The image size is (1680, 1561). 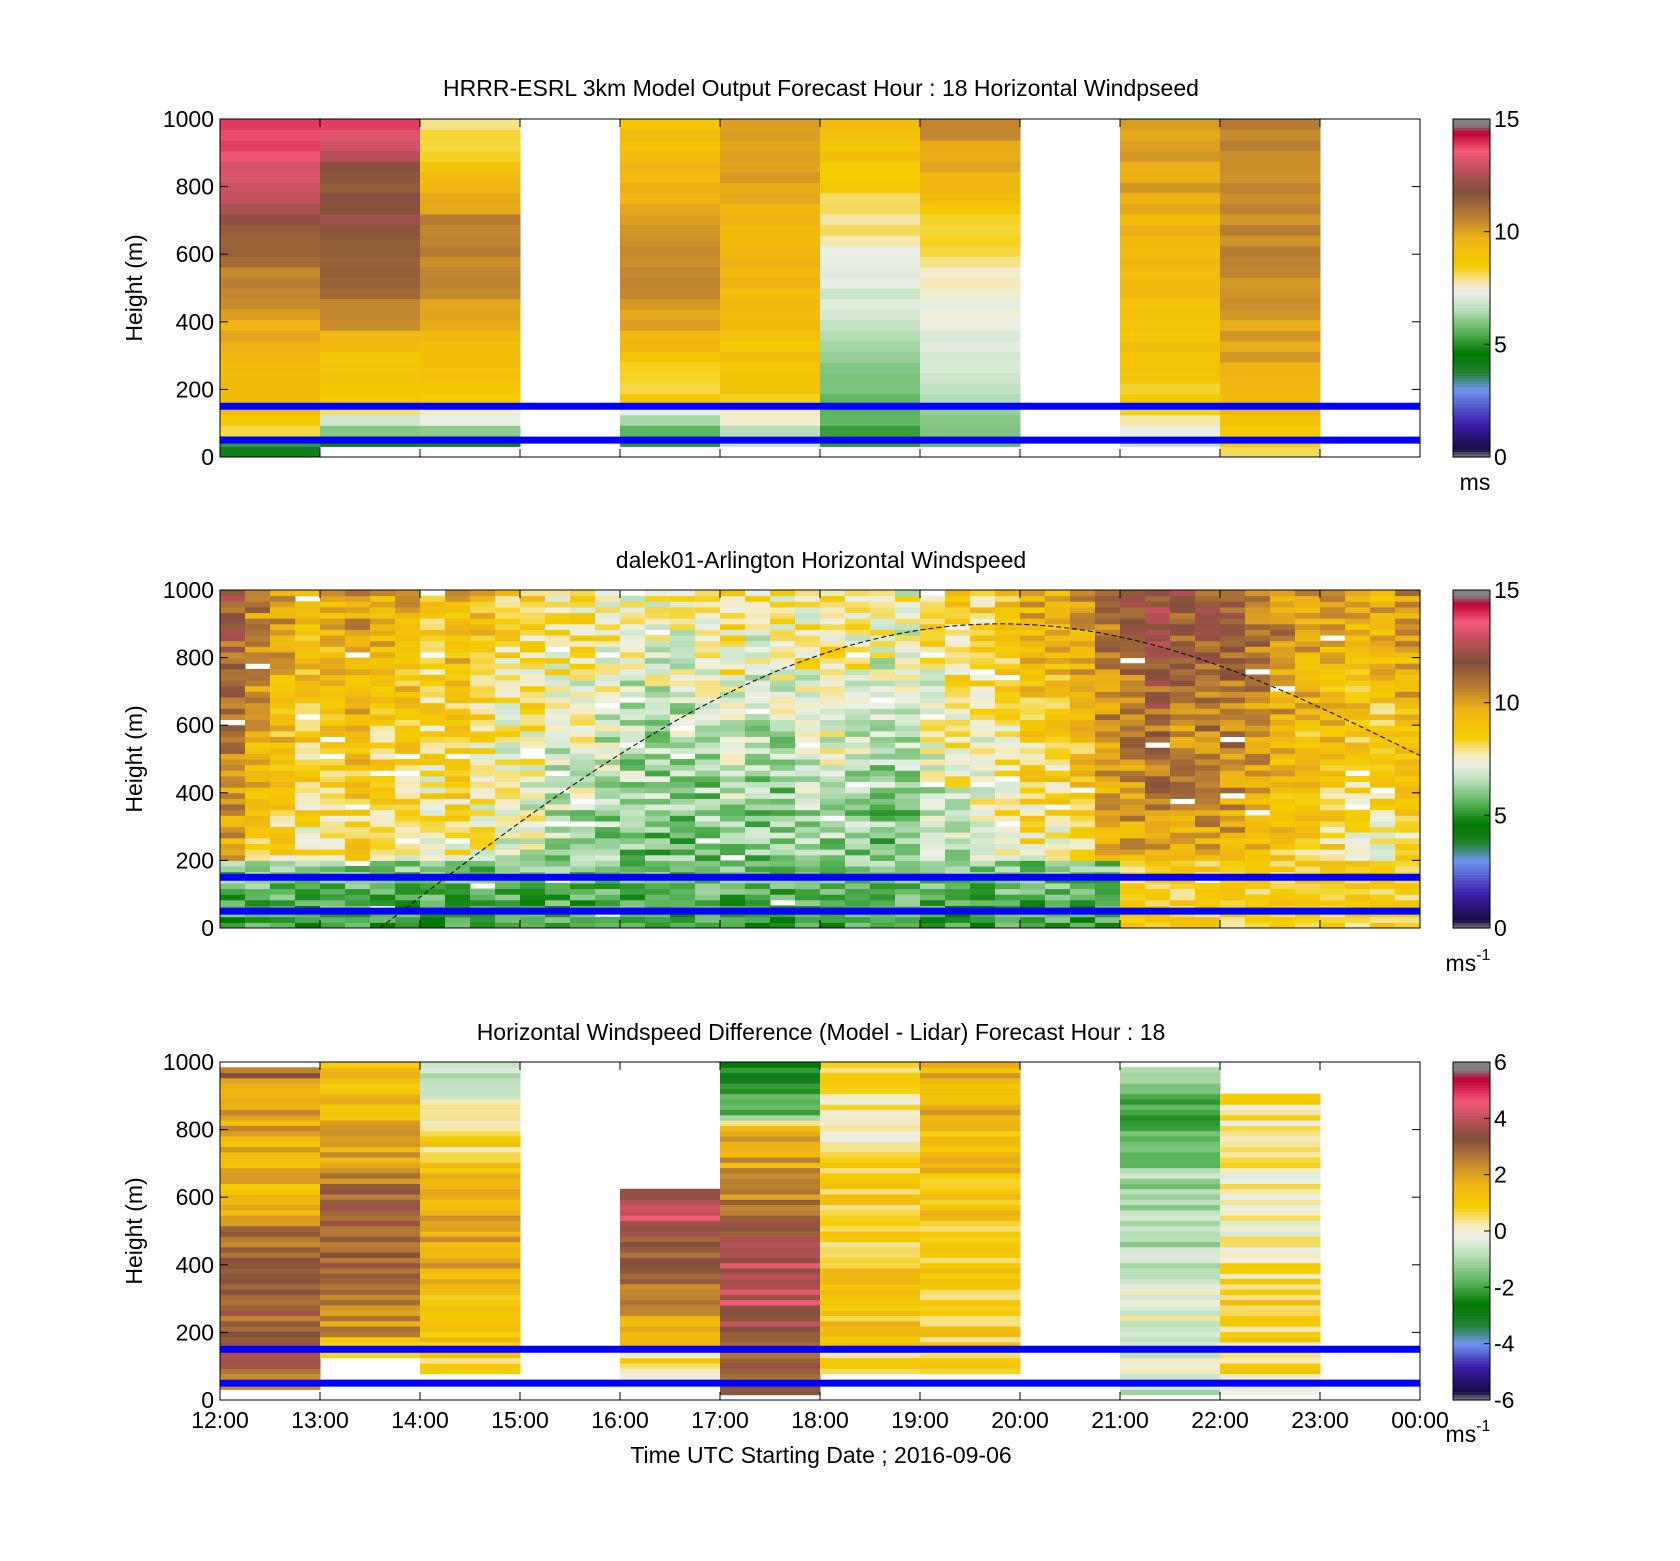 I want to click on colorbar-frame, so click(x=1471, y=759).